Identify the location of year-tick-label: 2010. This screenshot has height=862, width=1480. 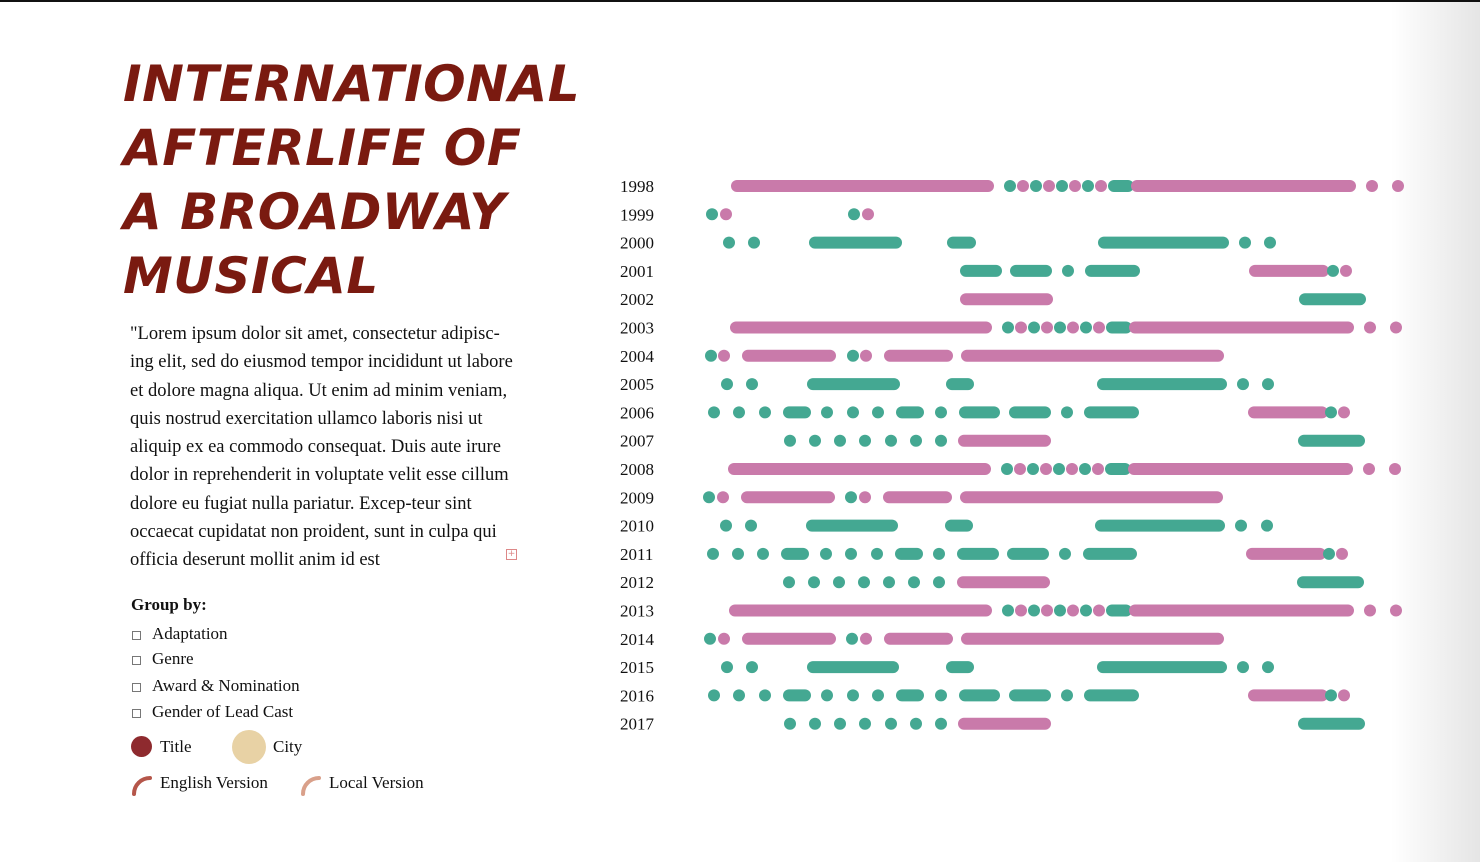
(637, 526).